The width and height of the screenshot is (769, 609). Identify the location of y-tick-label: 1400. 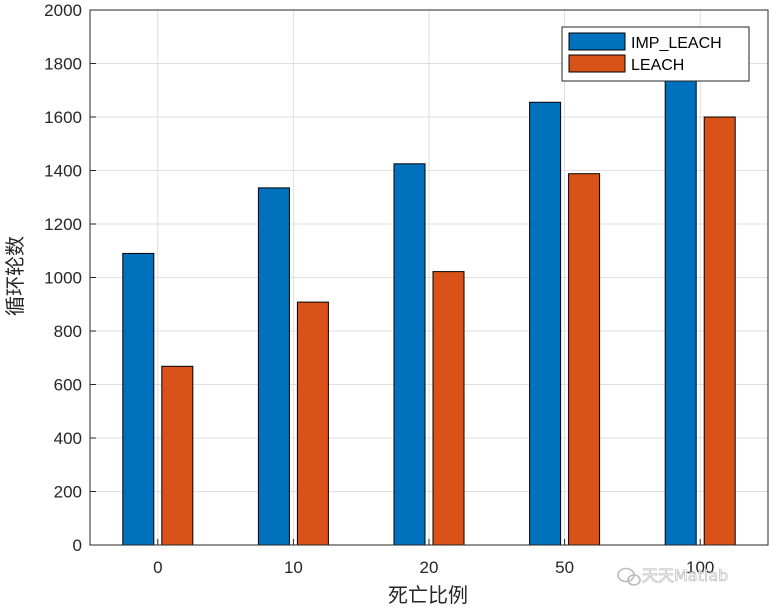
(63, 171).